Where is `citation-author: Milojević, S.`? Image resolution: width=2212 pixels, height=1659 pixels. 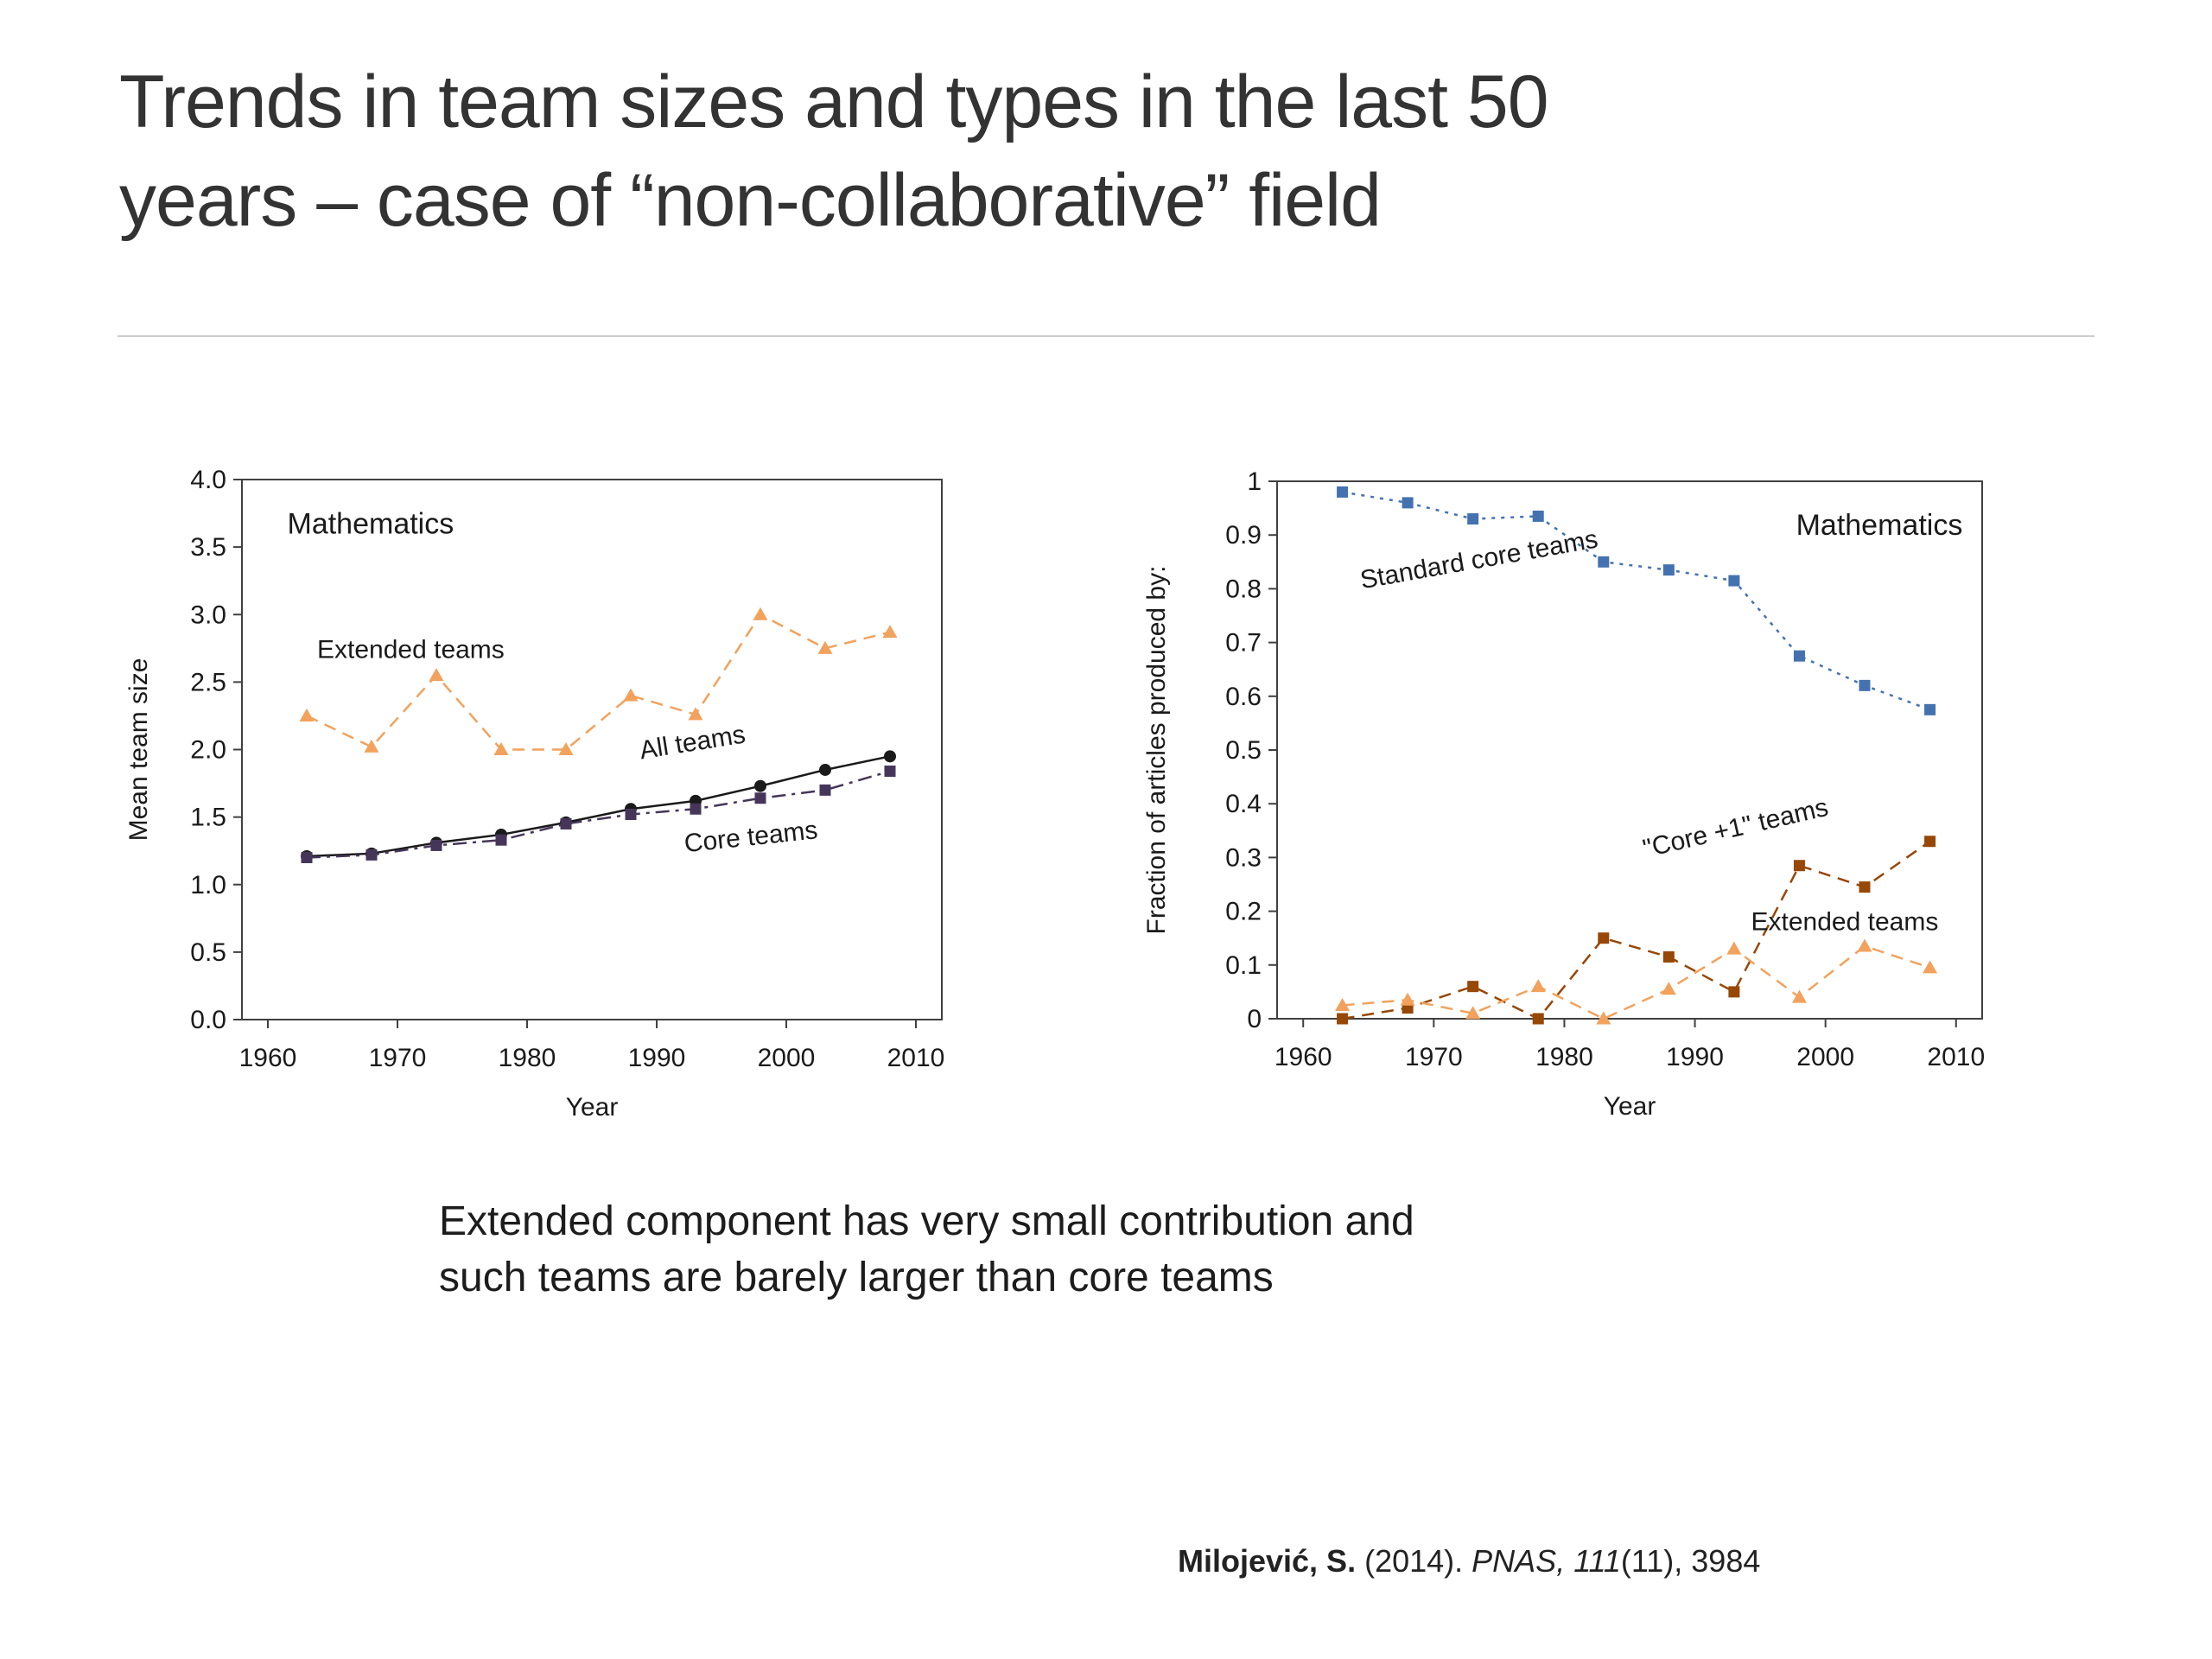 citation-author: Milojević, S. is located at coordinates (1267, 1561).